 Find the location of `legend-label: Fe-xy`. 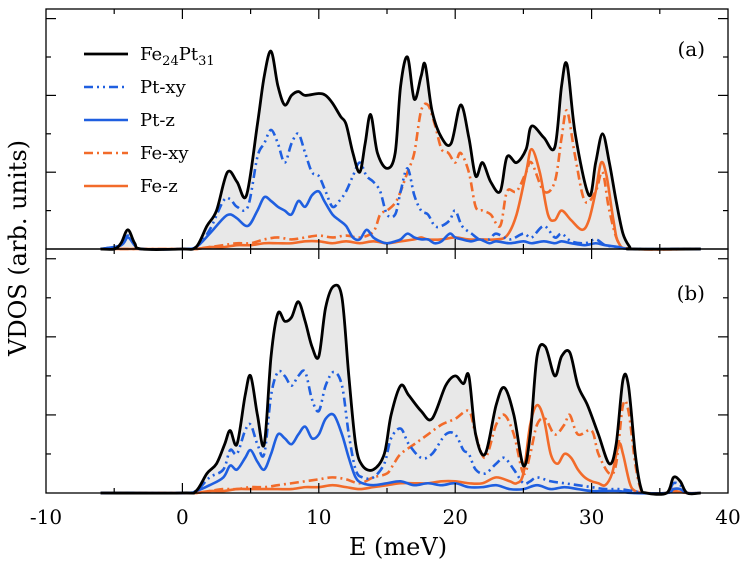

legend-label: Fe-xy is located at coordinates (164, 153).